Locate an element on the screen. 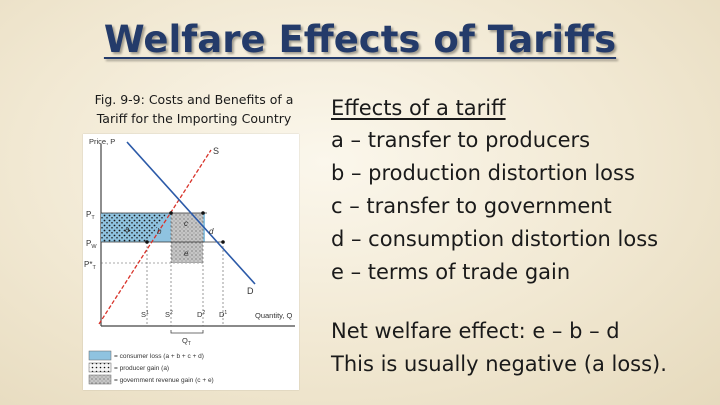 This screenshot has width=720, height=405. point-s2 is located at coordinates (171, 213).